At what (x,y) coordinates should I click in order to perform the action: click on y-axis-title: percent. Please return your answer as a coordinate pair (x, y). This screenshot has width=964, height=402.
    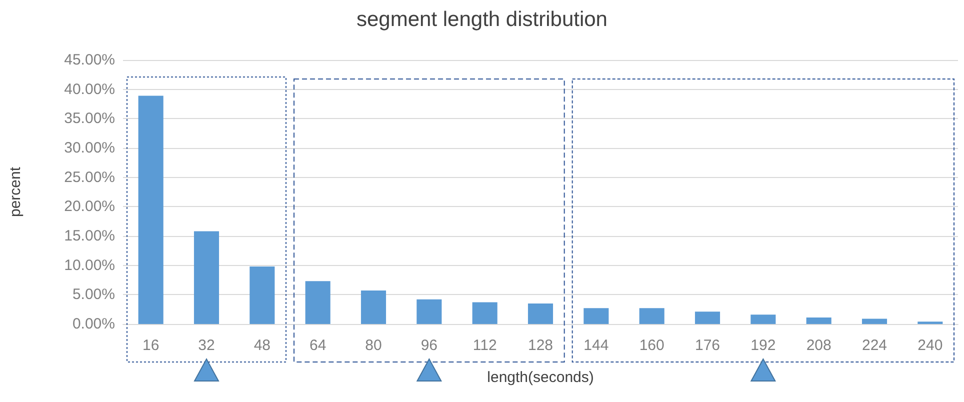
    Looking at the image, I should click on (15, 192).